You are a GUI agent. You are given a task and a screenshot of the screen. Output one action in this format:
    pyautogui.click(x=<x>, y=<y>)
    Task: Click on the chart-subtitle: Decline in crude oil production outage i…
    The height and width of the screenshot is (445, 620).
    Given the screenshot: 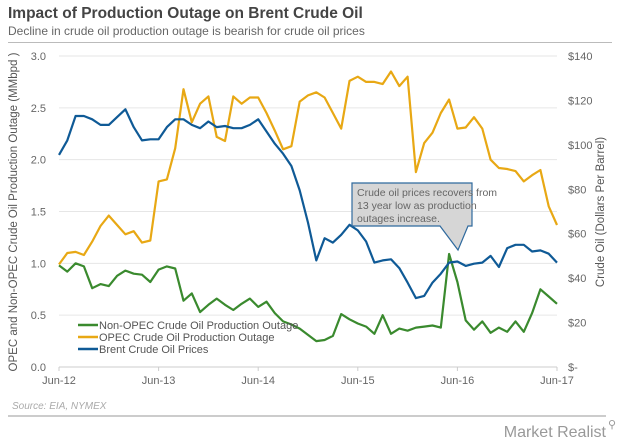 What is the action you would take?
    pyautogui.click(x=186, y=31)
    